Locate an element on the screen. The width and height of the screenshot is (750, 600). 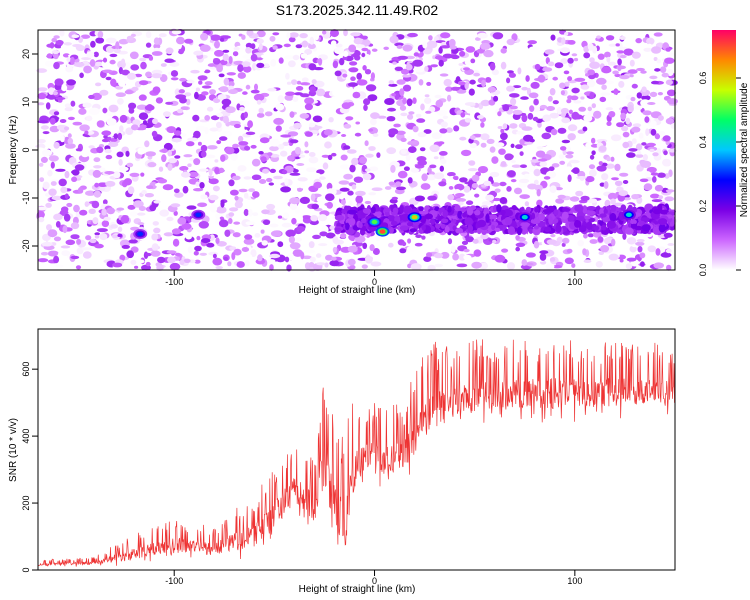
colorbar-ticks: 0.0 0.2 0.4 0.6 is located at coordinates (719, 174).